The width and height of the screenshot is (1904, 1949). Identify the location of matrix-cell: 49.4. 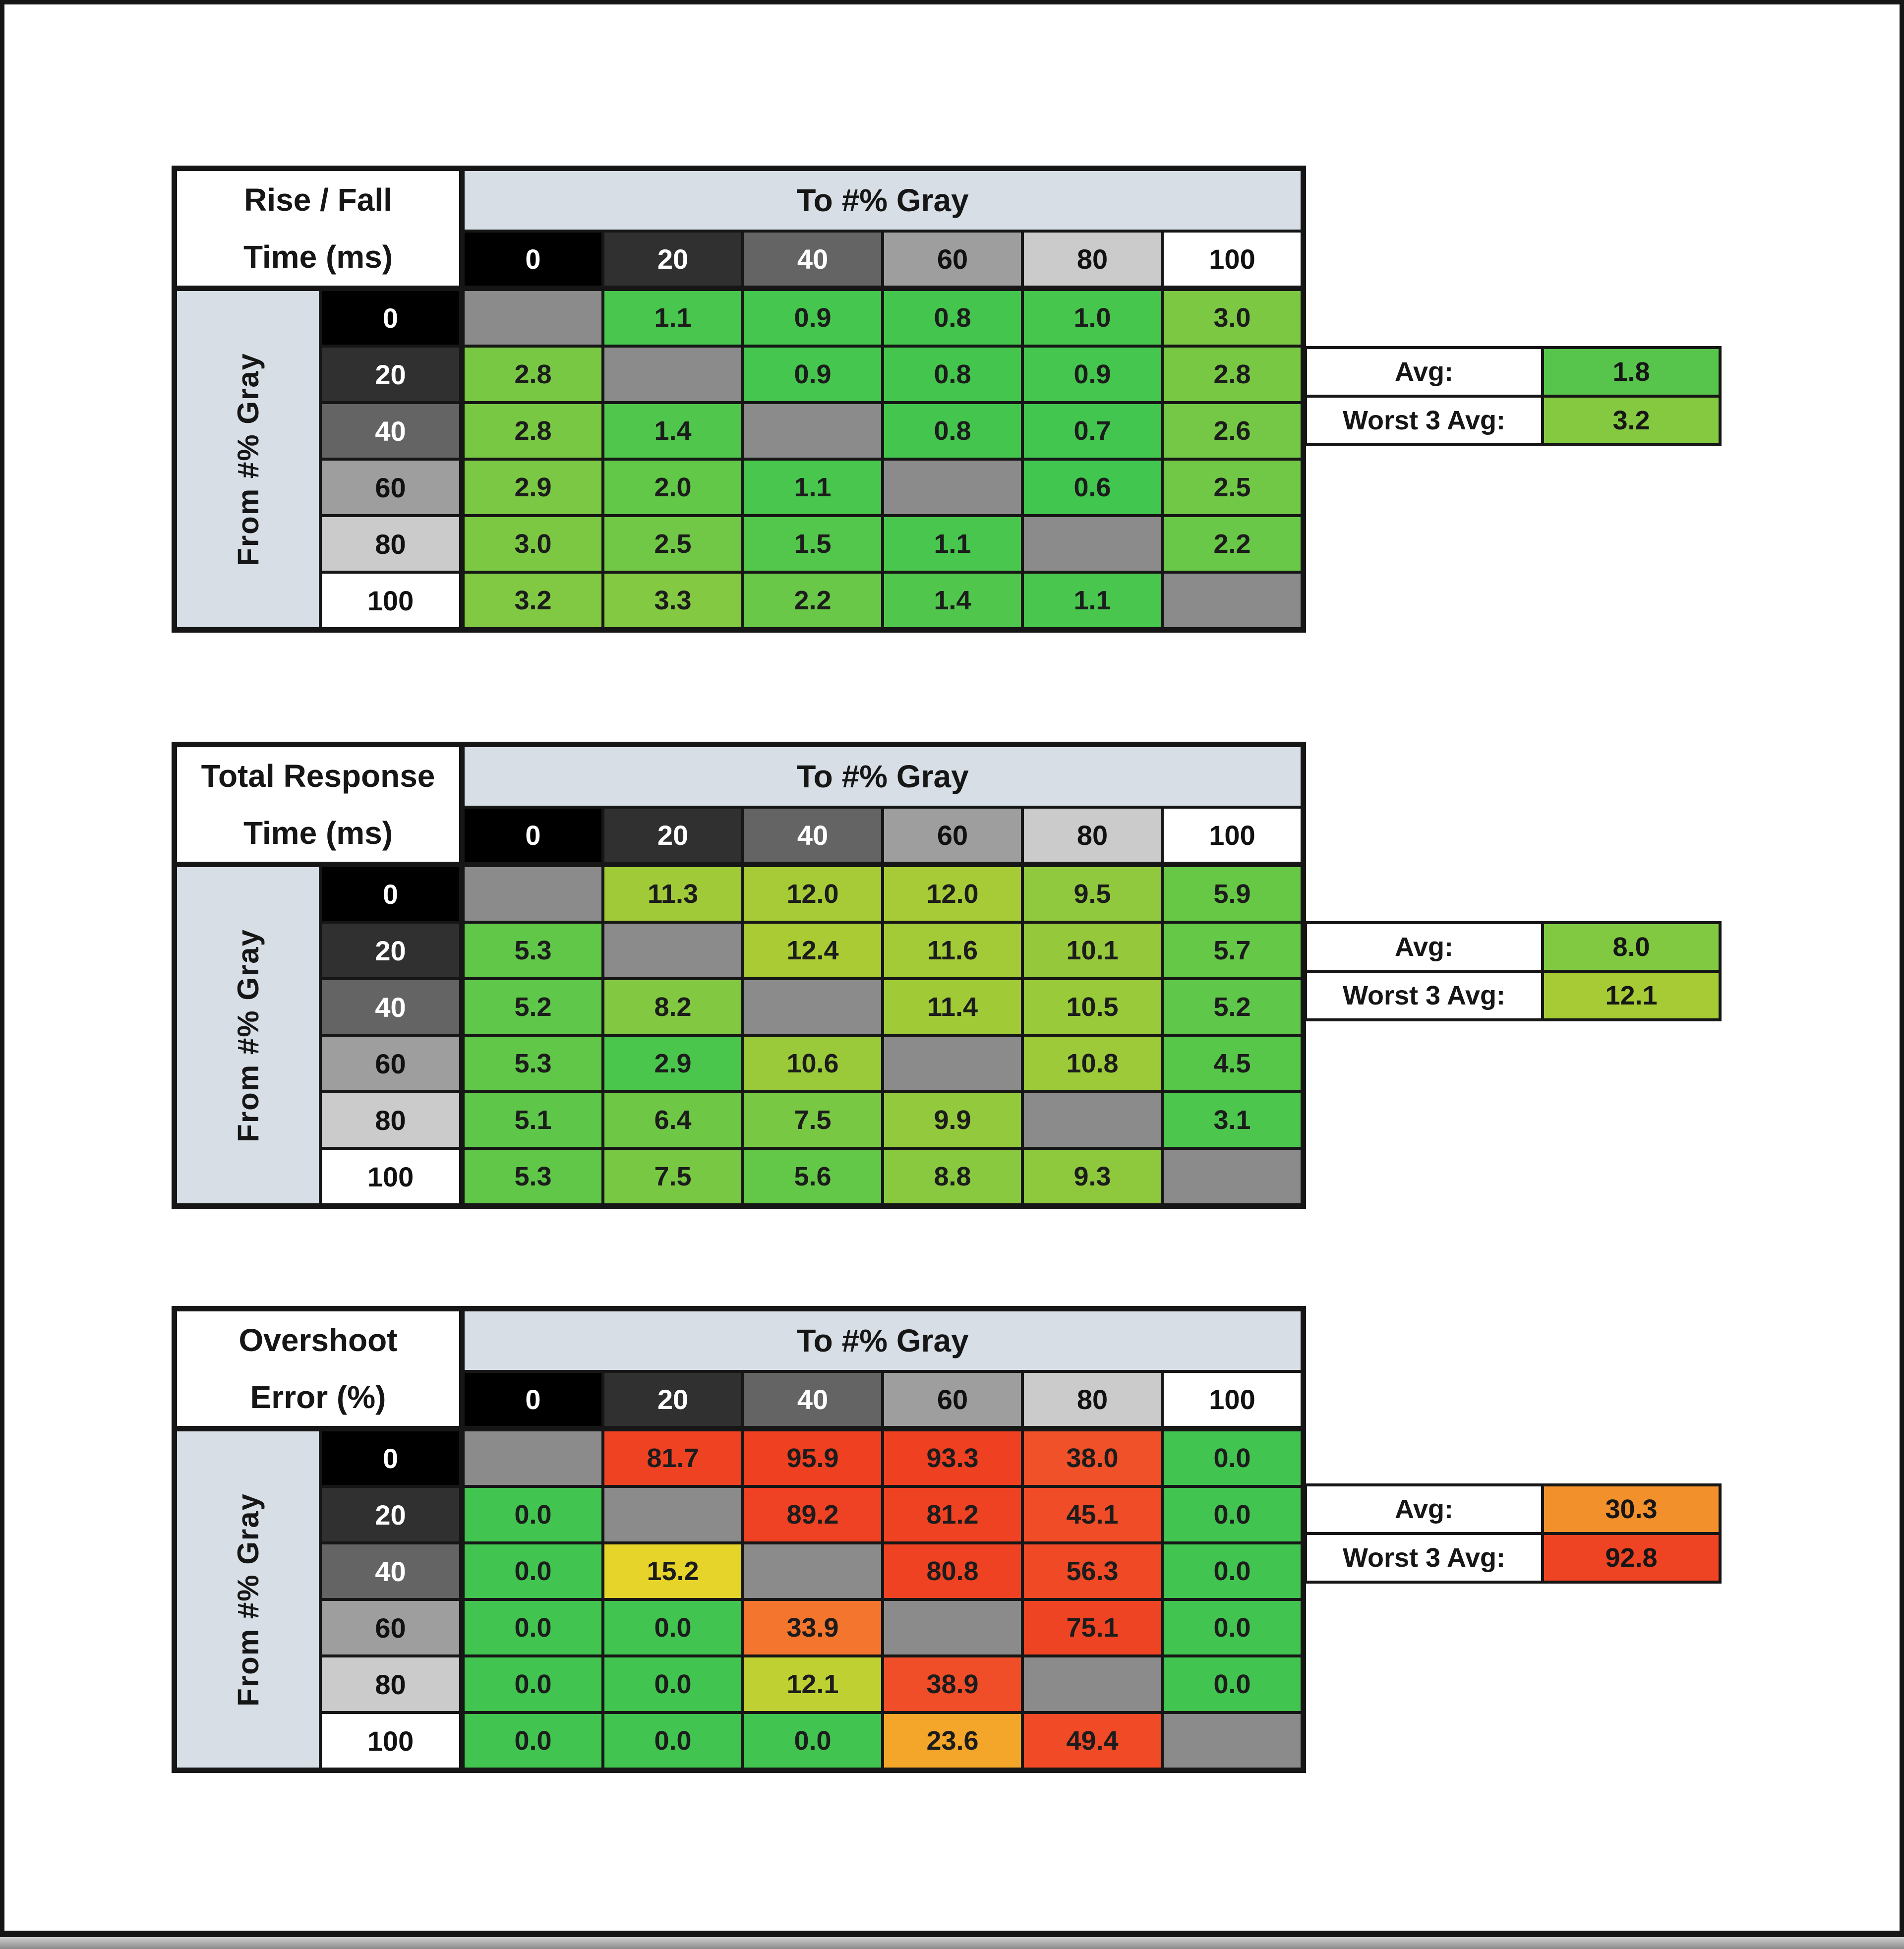
(1092, 1741).